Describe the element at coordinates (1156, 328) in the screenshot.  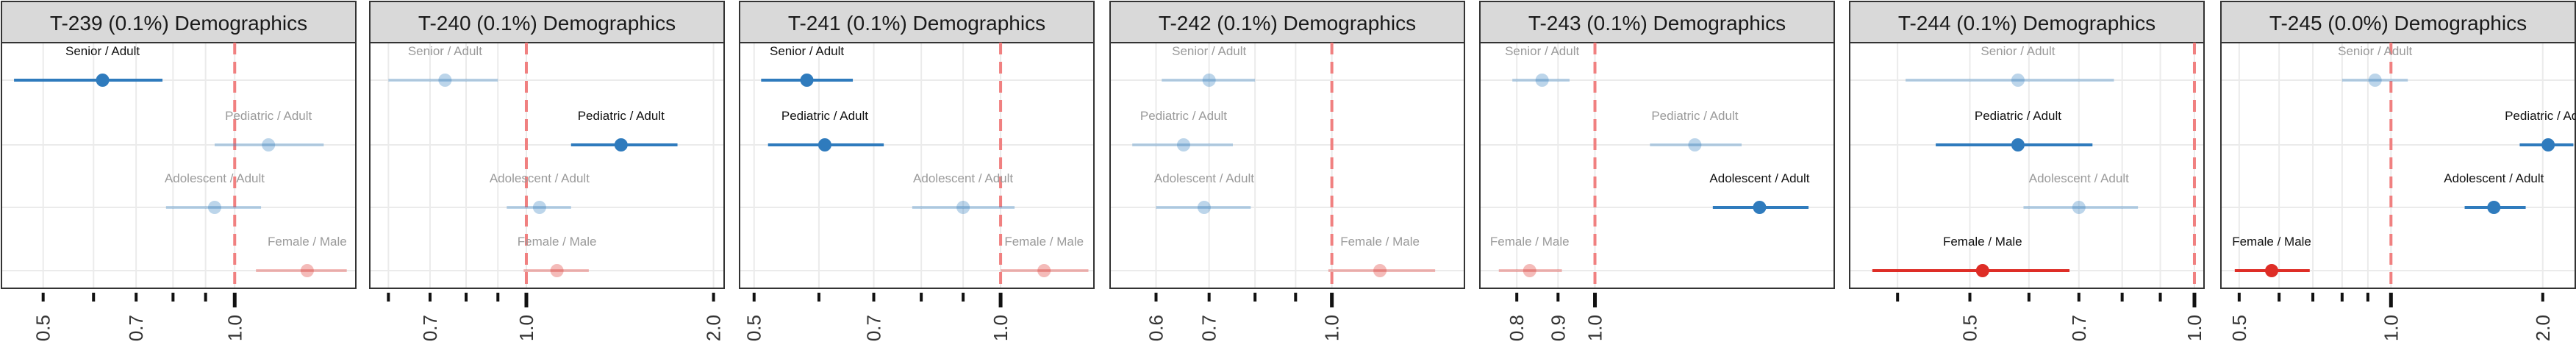
I see `x-tick-label: 0.6` at that location.